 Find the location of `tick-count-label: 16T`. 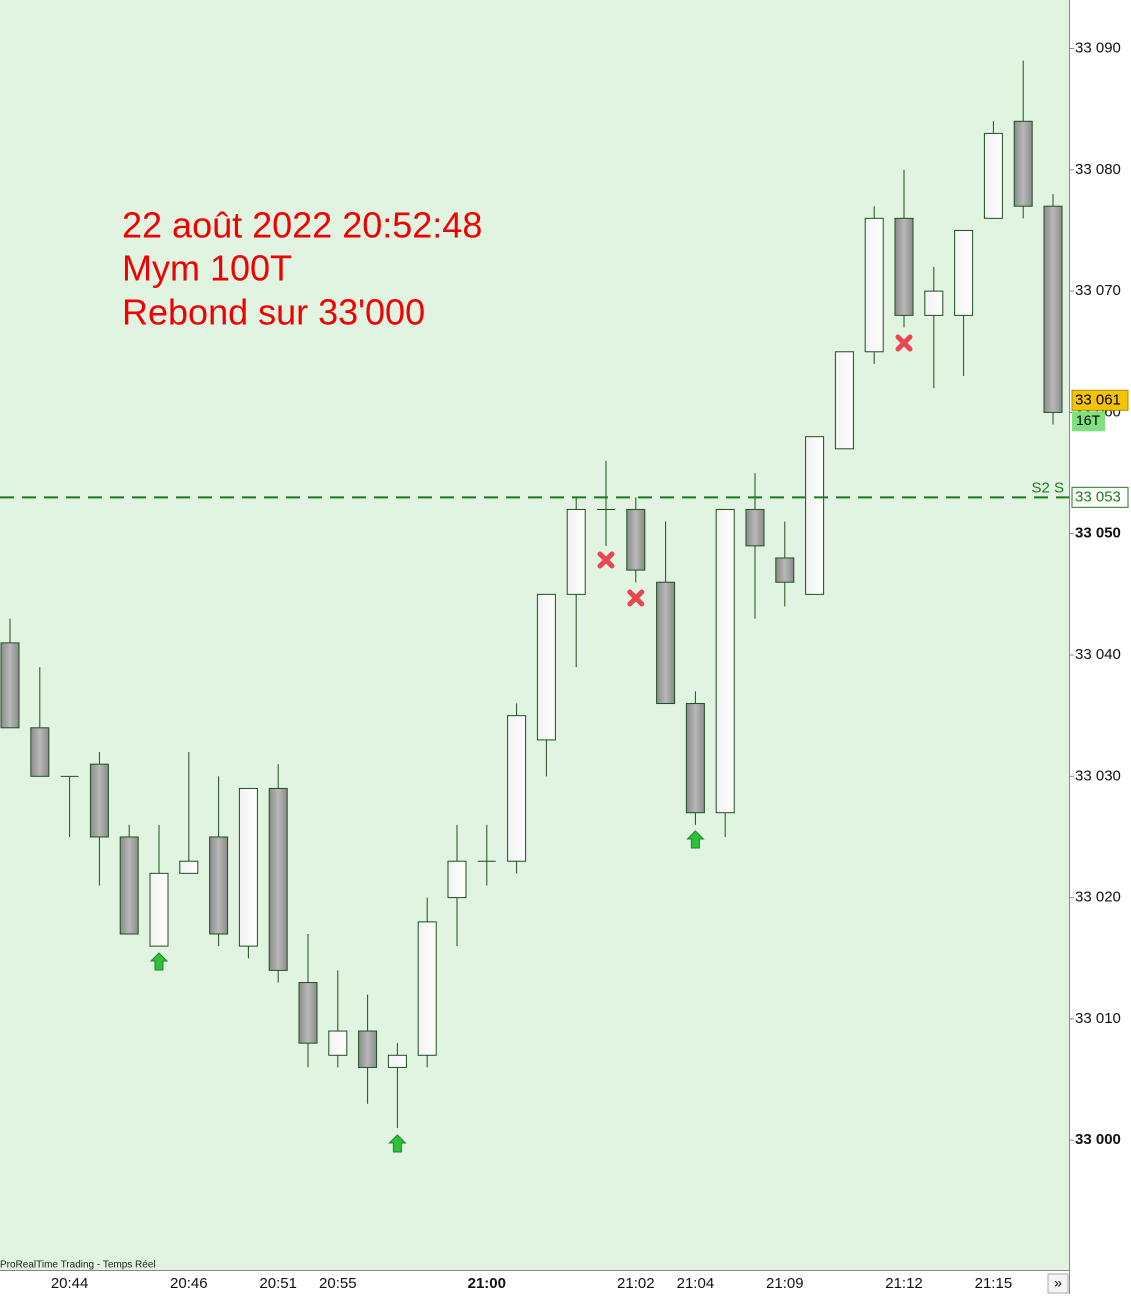

tick-count-label: 16T is located at coordinates (1088, 420).